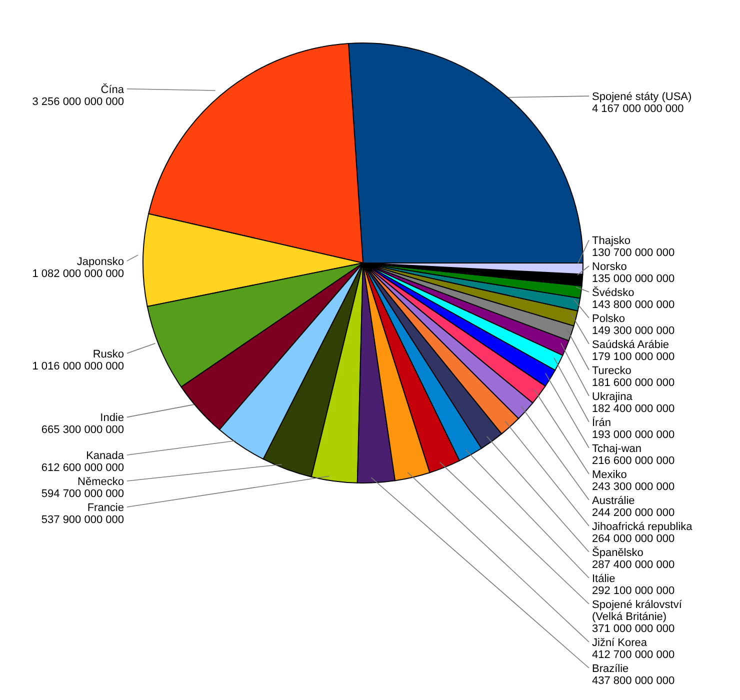  Describe the element at coordinates (609, 267) in the screenshot. I see `slice-label: Norsko` at that location.